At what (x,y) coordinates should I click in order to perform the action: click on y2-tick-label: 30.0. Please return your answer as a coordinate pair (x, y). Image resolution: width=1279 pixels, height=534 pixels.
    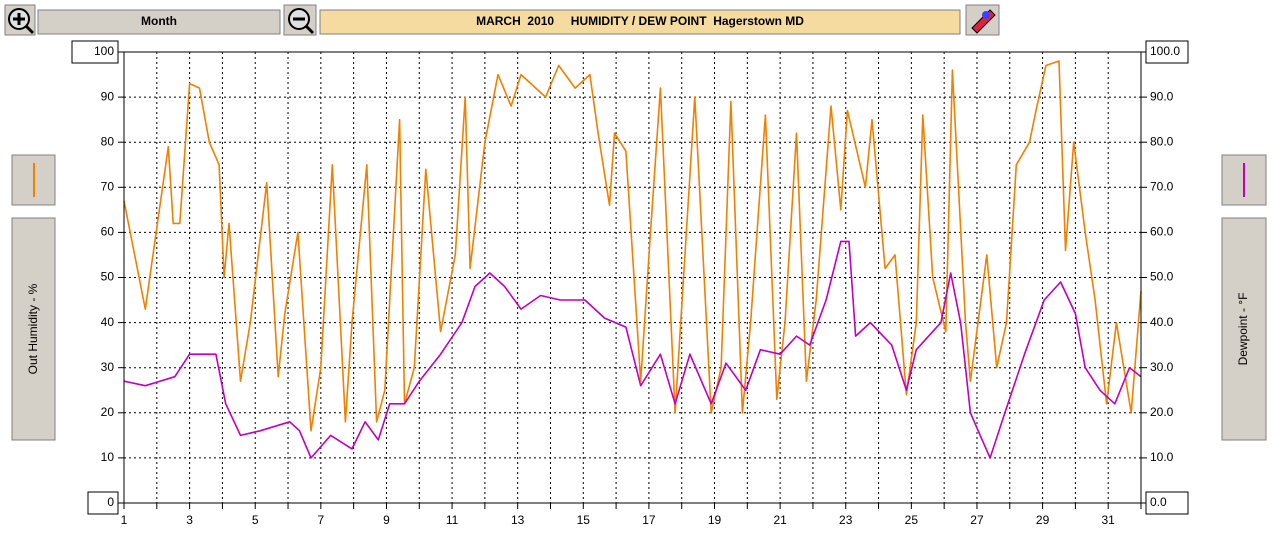
    Looking at the image, I should click on (1162, 367).